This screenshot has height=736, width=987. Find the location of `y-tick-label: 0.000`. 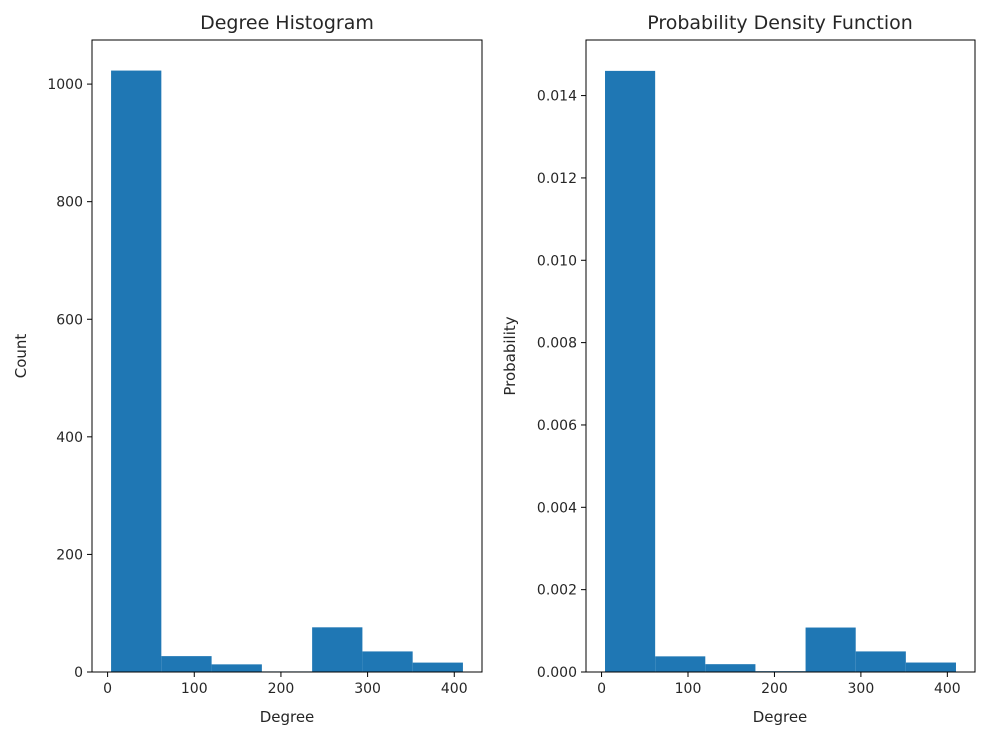

y-tick-label: 0.000 is located at coordinates (557, 673).